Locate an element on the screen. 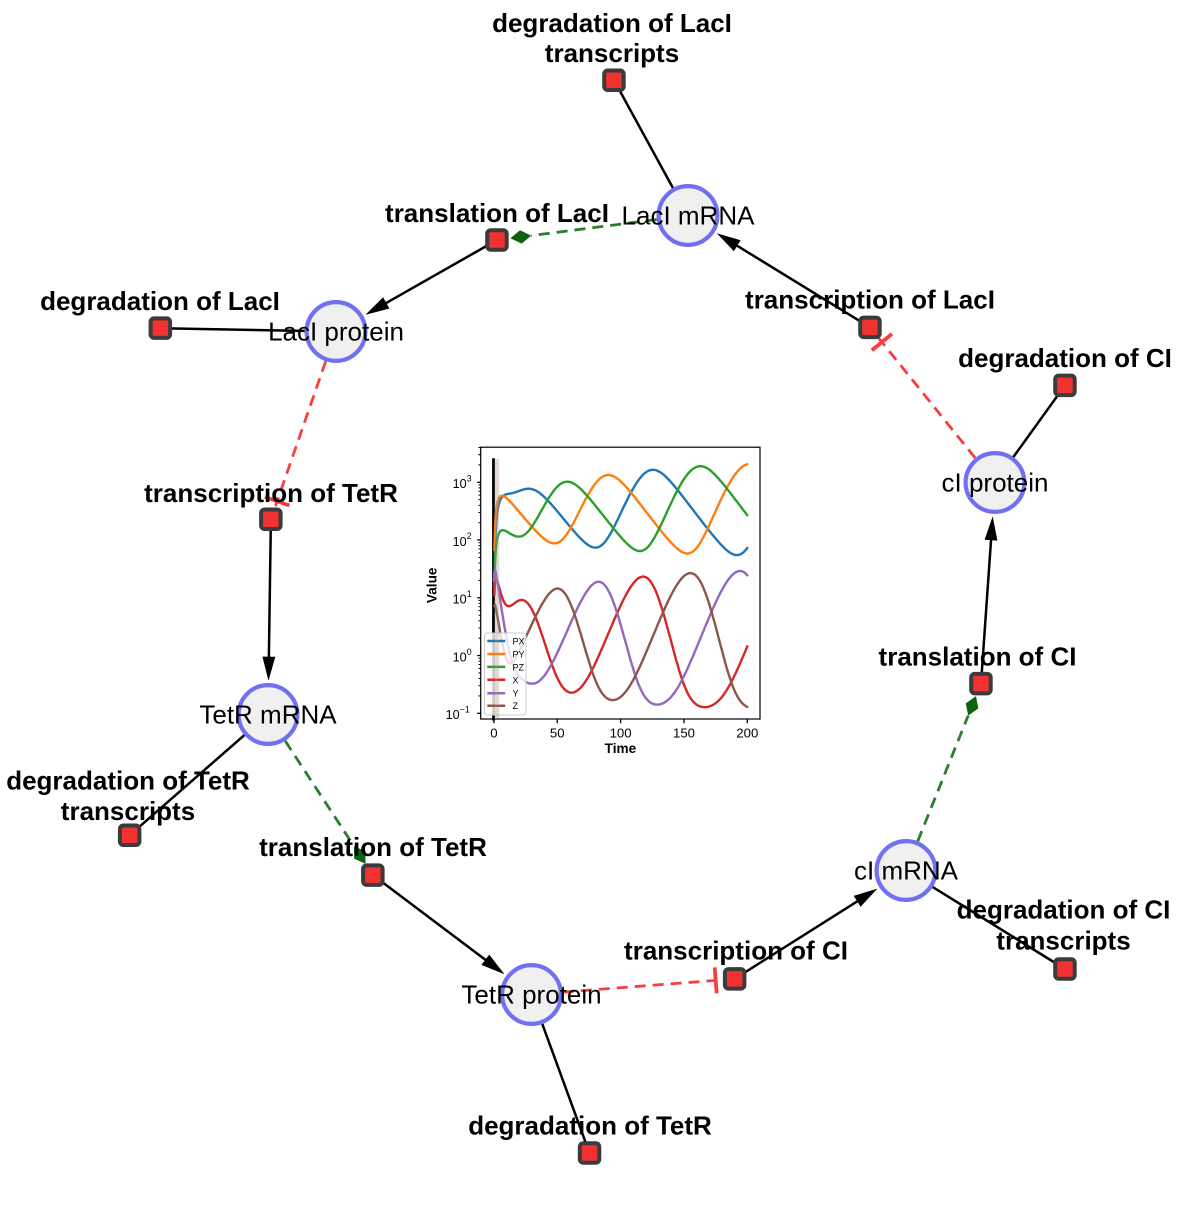  svg-text: PY is located at coordinates (519, 655).